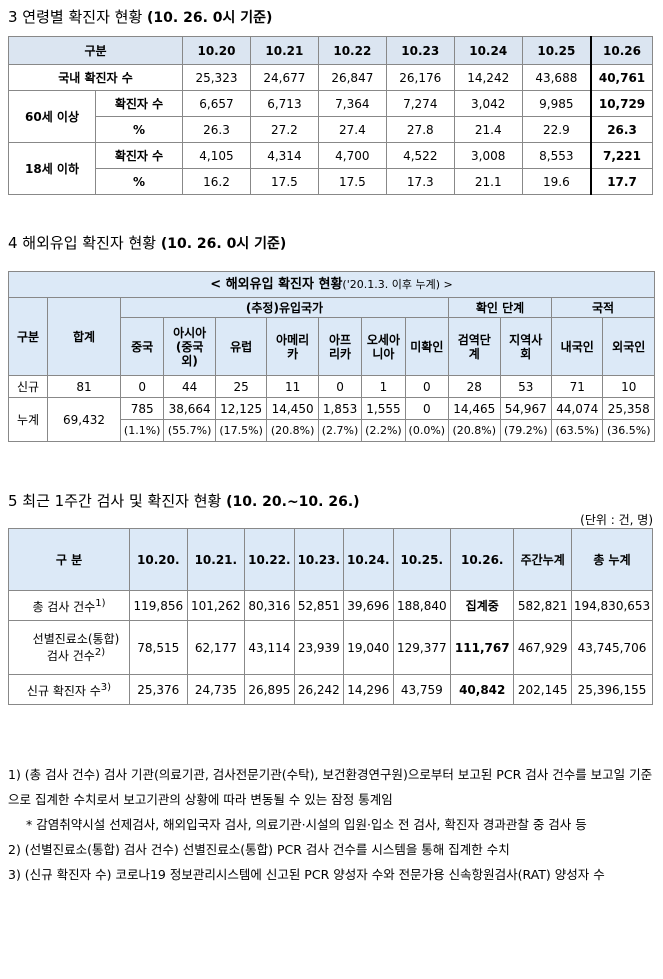 The width and height of the screenshot is (663, 979). Describe the element at coordinates (340, 386) in the screenshot. I see `imp-new-v4: 0` at that location.